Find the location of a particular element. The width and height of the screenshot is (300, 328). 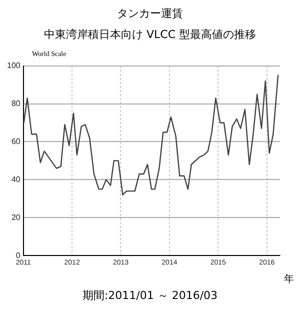

text: 期間:2011/01 ～ 2016/03 is located at coordinates (150, 295).